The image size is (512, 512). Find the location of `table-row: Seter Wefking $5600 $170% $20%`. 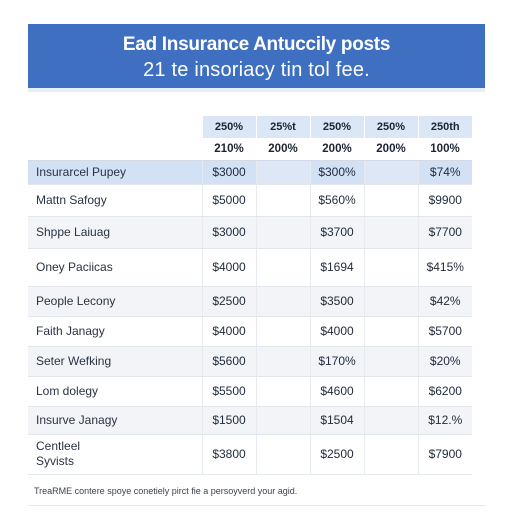

table-row: Seter Wefking $5600 $170% $20% is located at coordinates (250, 361).